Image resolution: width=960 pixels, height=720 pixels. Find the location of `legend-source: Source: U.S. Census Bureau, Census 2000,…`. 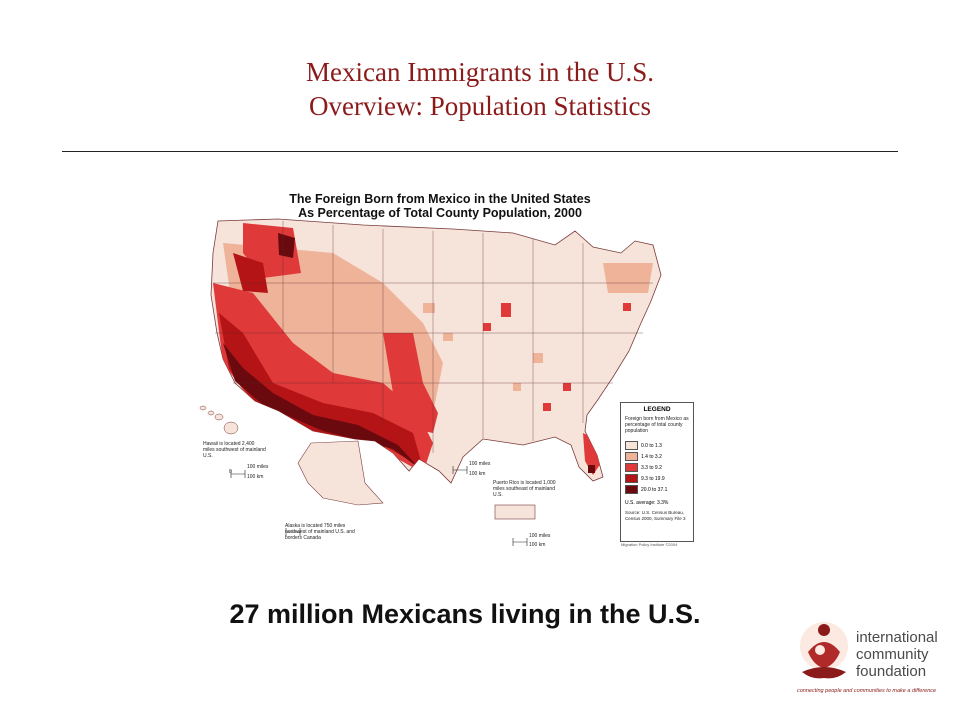

legend-source: Source: U.S. Census Bureau, Census 2000,… is located at coordinates (655, 515).